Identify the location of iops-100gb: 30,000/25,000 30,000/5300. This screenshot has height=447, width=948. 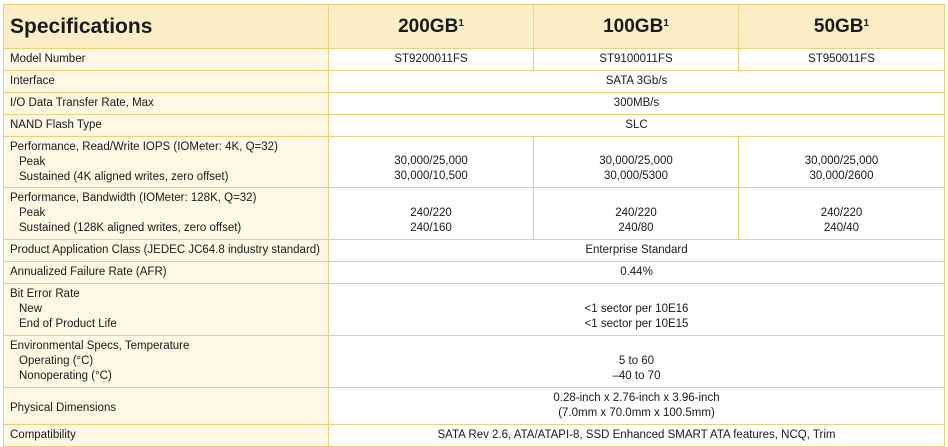
(636, 162).